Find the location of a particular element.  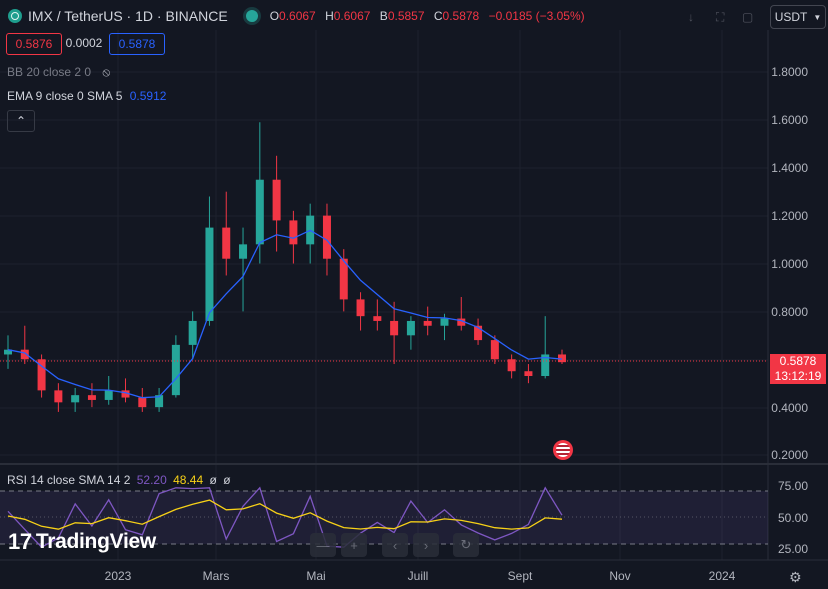

scroll-left-button: ‹ is located at coordinates (395, 545).